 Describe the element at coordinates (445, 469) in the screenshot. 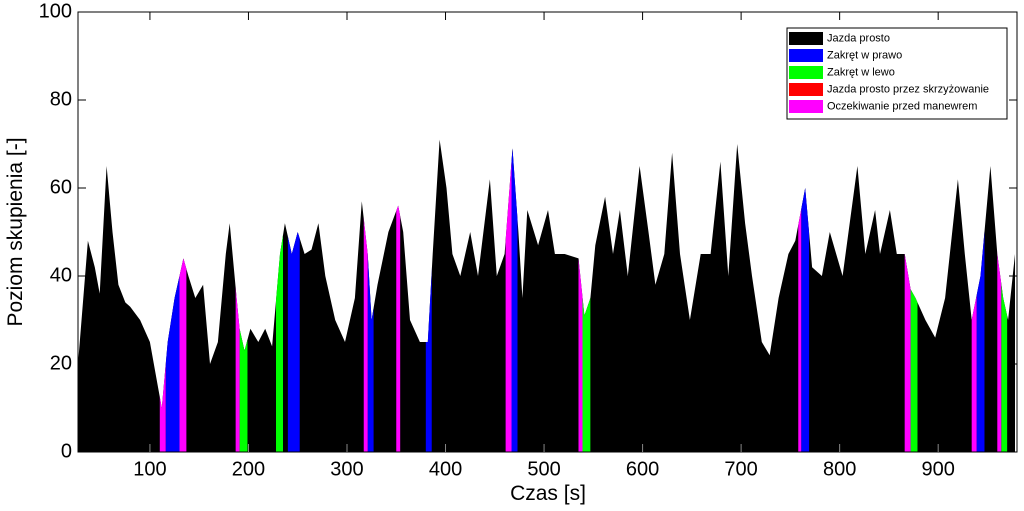

I see `x-tick-label: 400` at that location.